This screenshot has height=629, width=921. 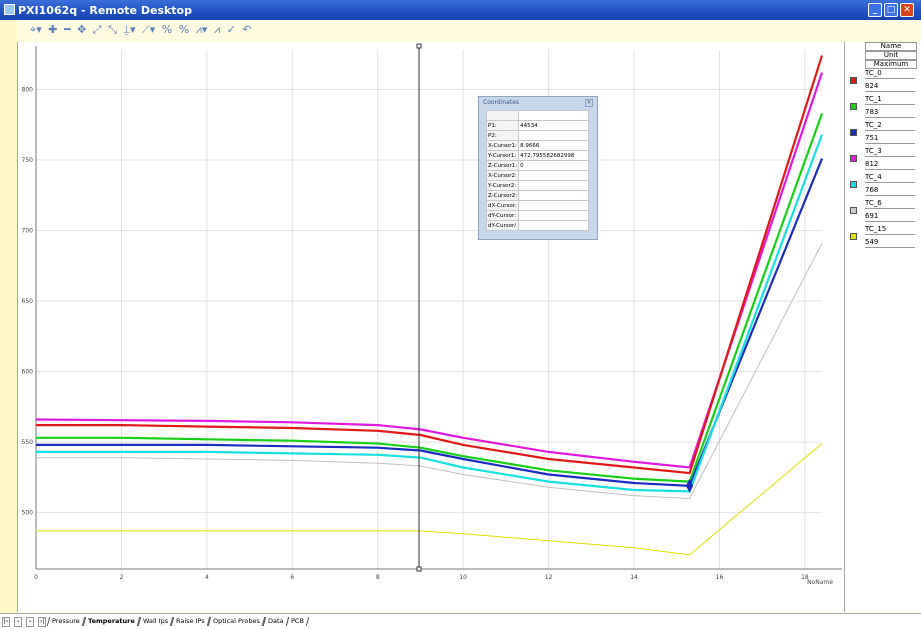 What do you see at coordinates (890, 178) in the screenshot?
I see `legend-name: TC_4` at bounding box center [890, 178].